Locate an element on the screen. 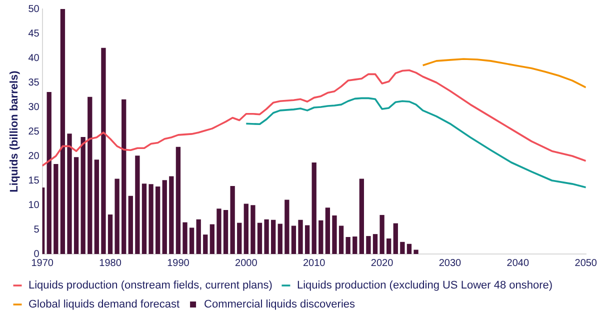  legend-label: Liquids production (onstream fields, current plans) is located at coordinates (150, 286).